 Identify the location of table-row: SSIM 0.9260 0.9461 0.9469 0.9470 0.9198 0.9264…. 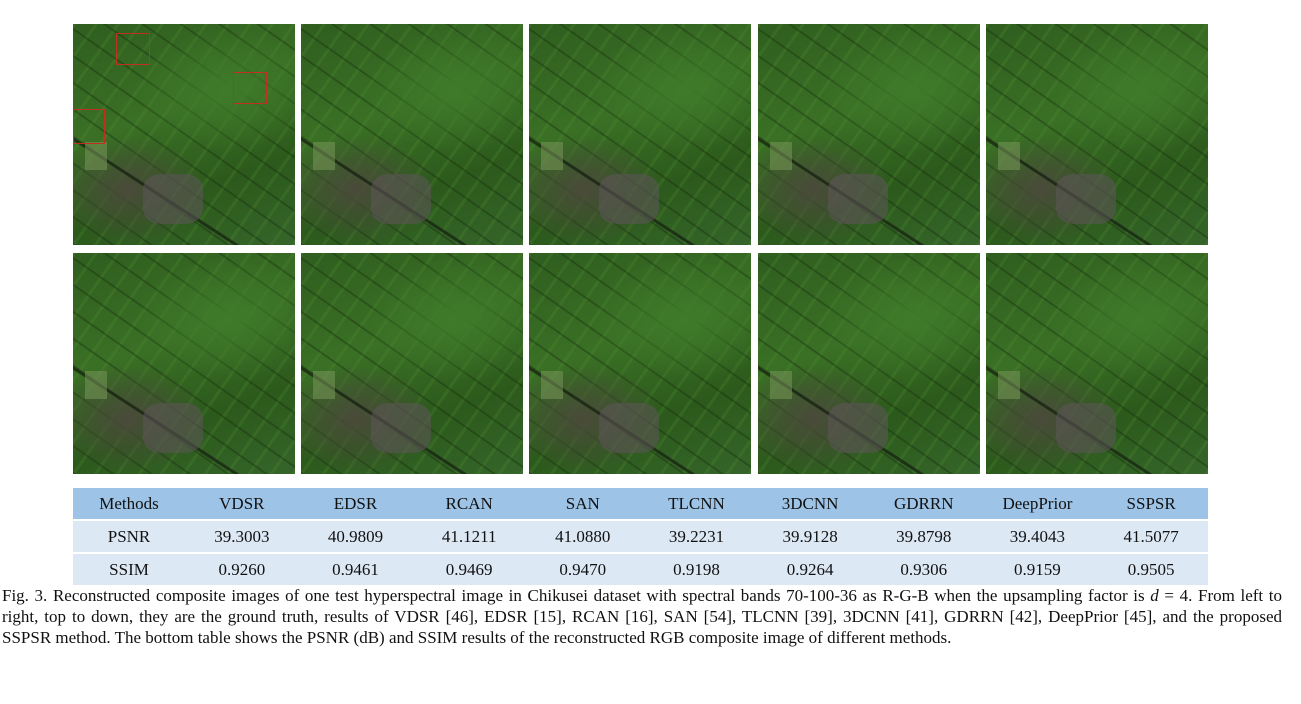
(640, 568).